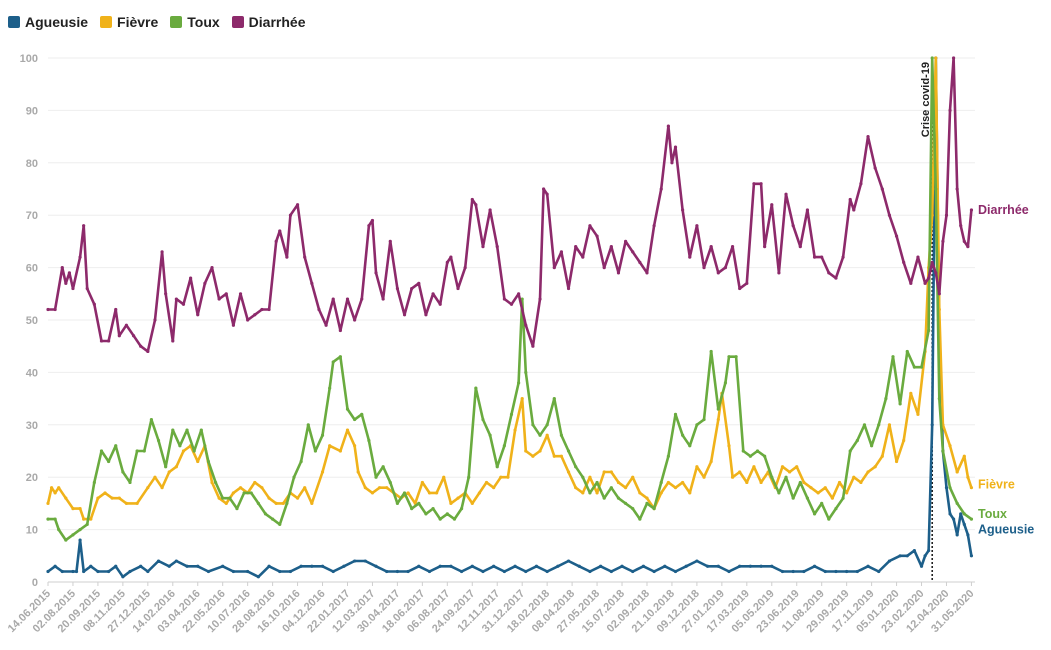  I want to click on legend-label: Agueusie, so click(57, 22).